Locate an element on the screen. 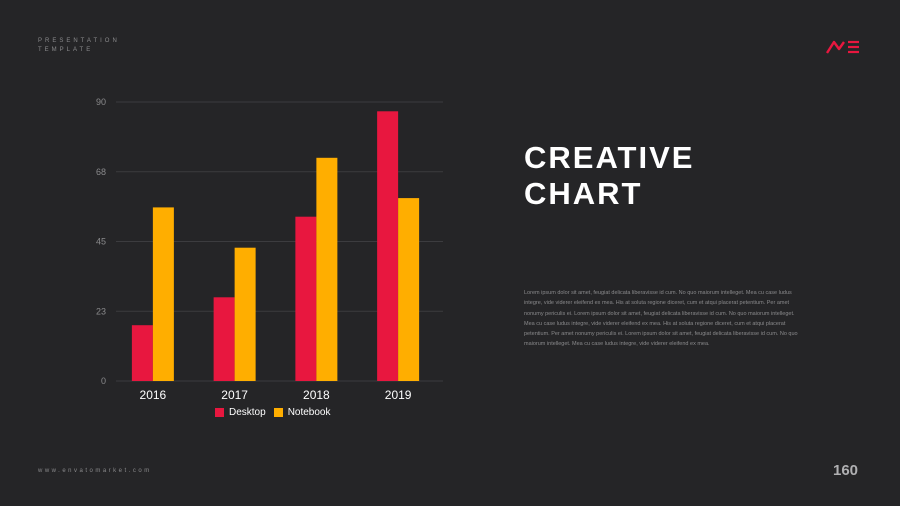 The image size is (900, 506). legend-item-desktop: Desktop is located at coordinates (240, 412).